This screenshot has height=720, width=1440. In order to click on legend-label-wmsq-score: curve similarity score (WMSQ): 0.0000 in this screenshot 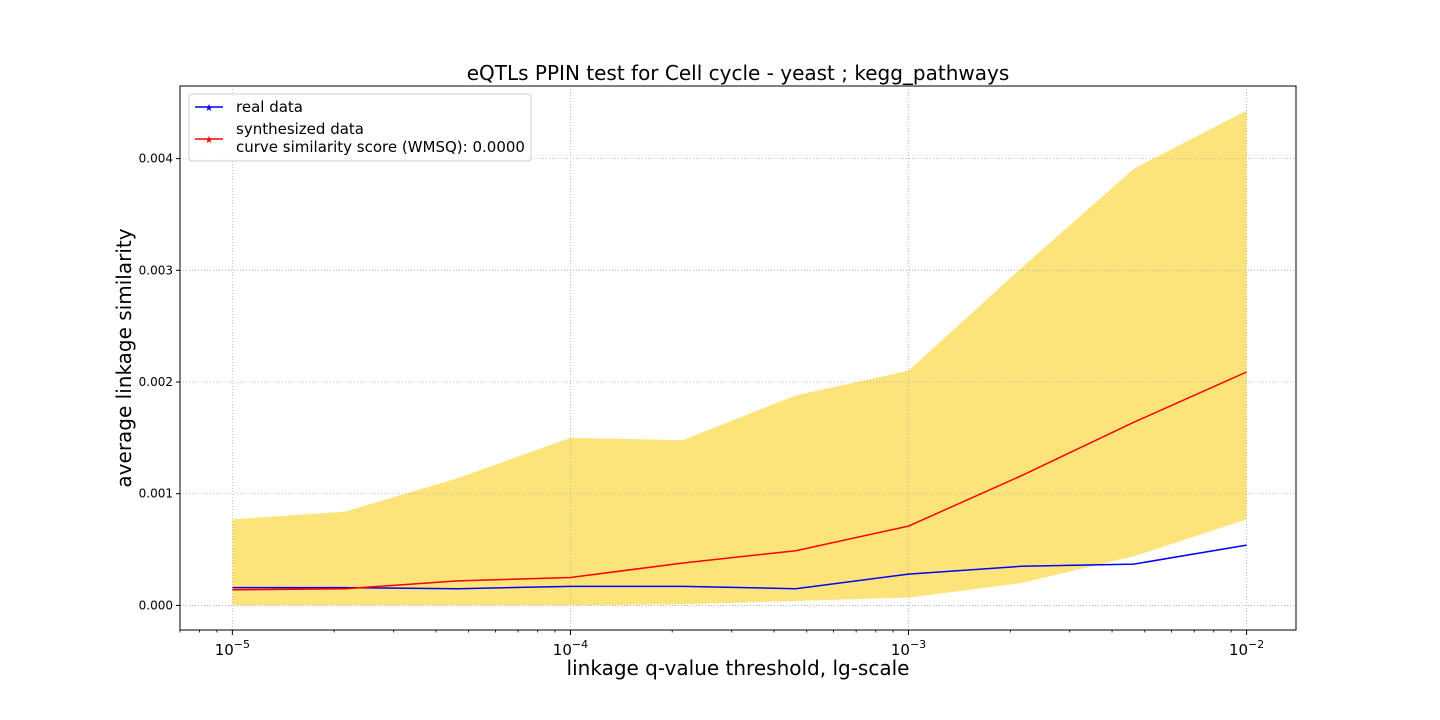, I will do `click(380, 147)`.